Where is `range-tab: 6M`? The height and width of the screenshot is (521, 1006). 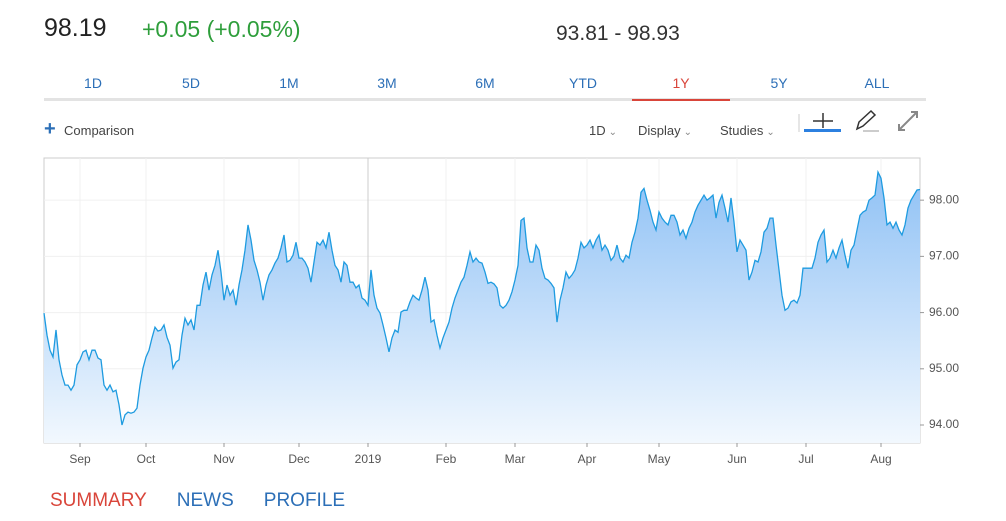
range-tab: 6M is located at coordinates (485, 83).